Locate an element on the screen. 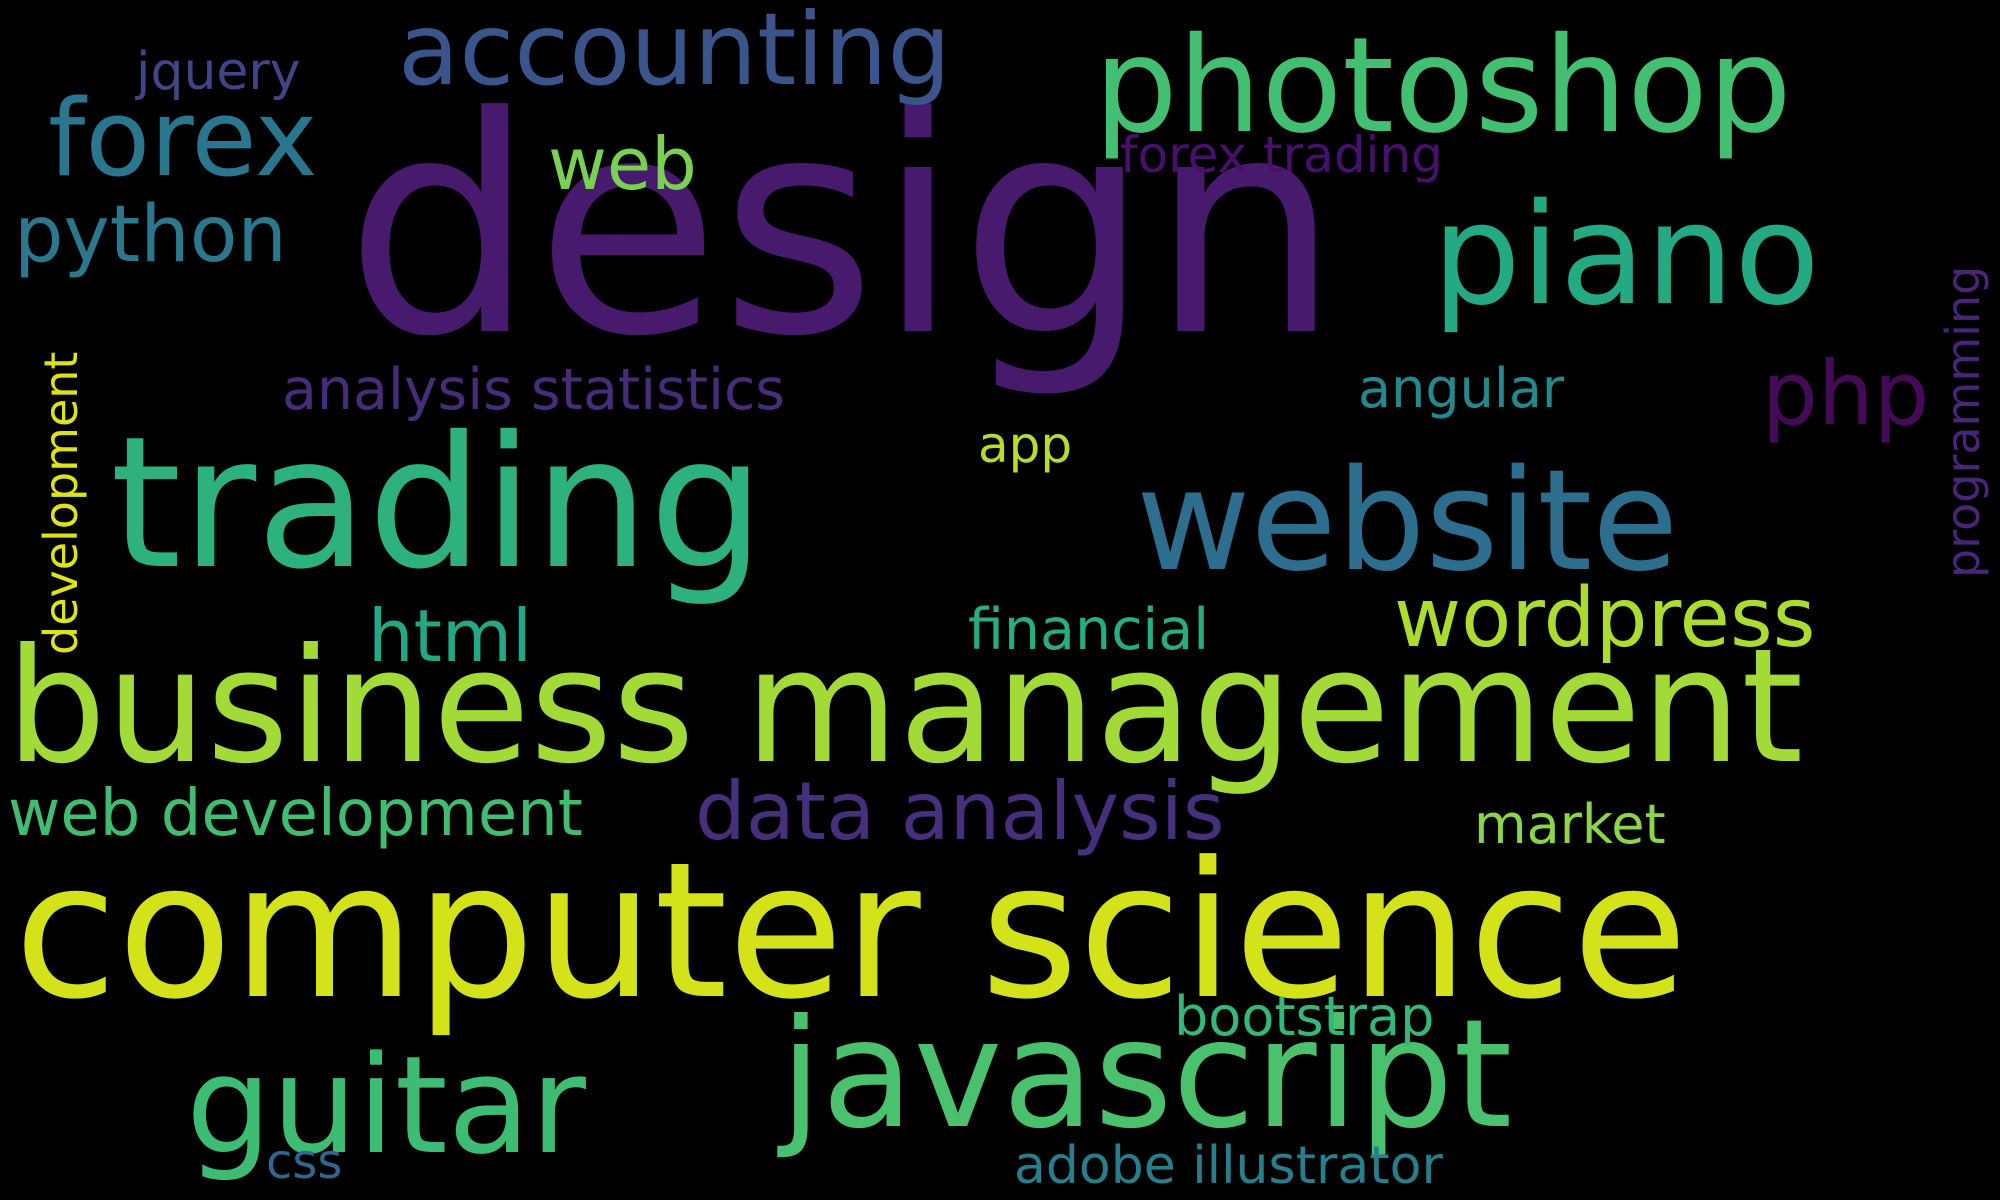 This screenshot has width=2000, height=1200. word-market: market is located at coordinates (1570, 824).